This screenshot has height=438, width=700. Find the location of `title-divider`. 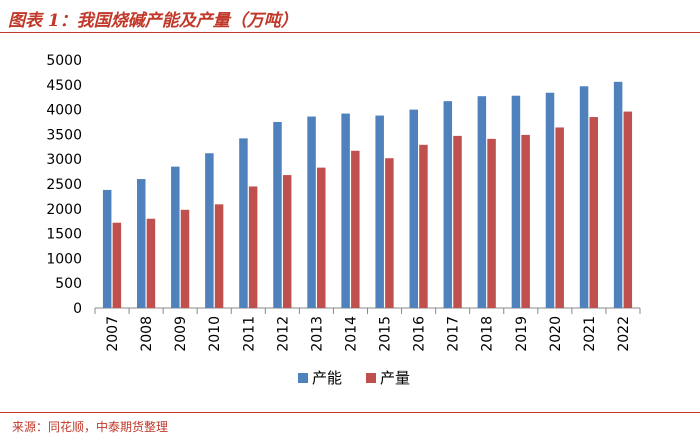

title-divider is located at coordinates (350, 32).